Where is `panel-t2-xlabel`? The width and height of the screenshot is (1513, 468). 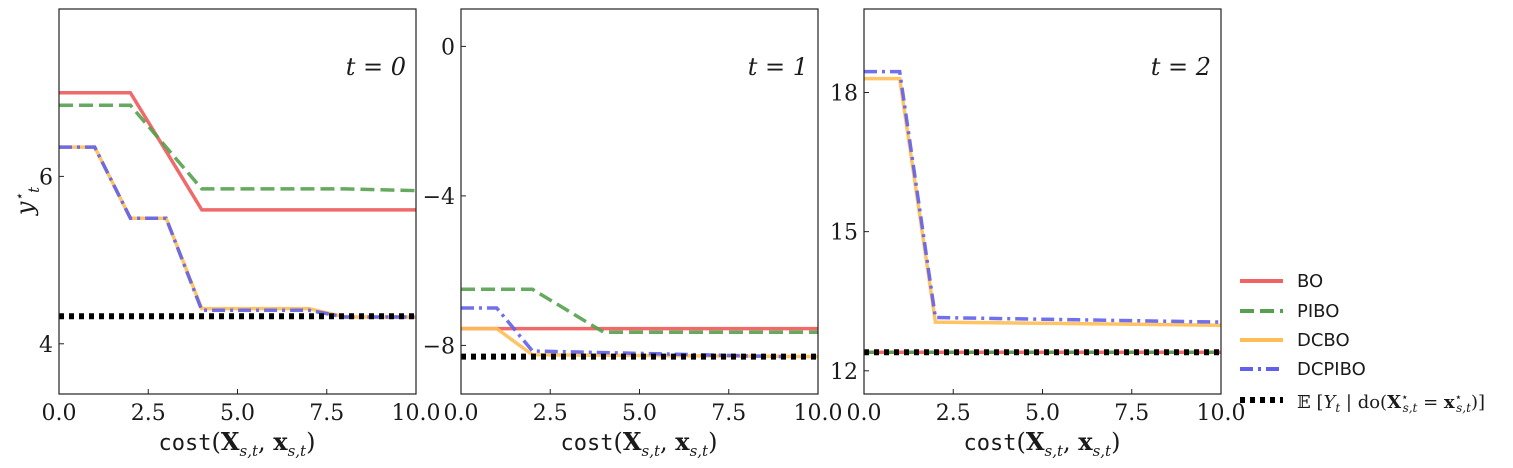
panel-t2-xlabel is located at coordinates (1042, 443).